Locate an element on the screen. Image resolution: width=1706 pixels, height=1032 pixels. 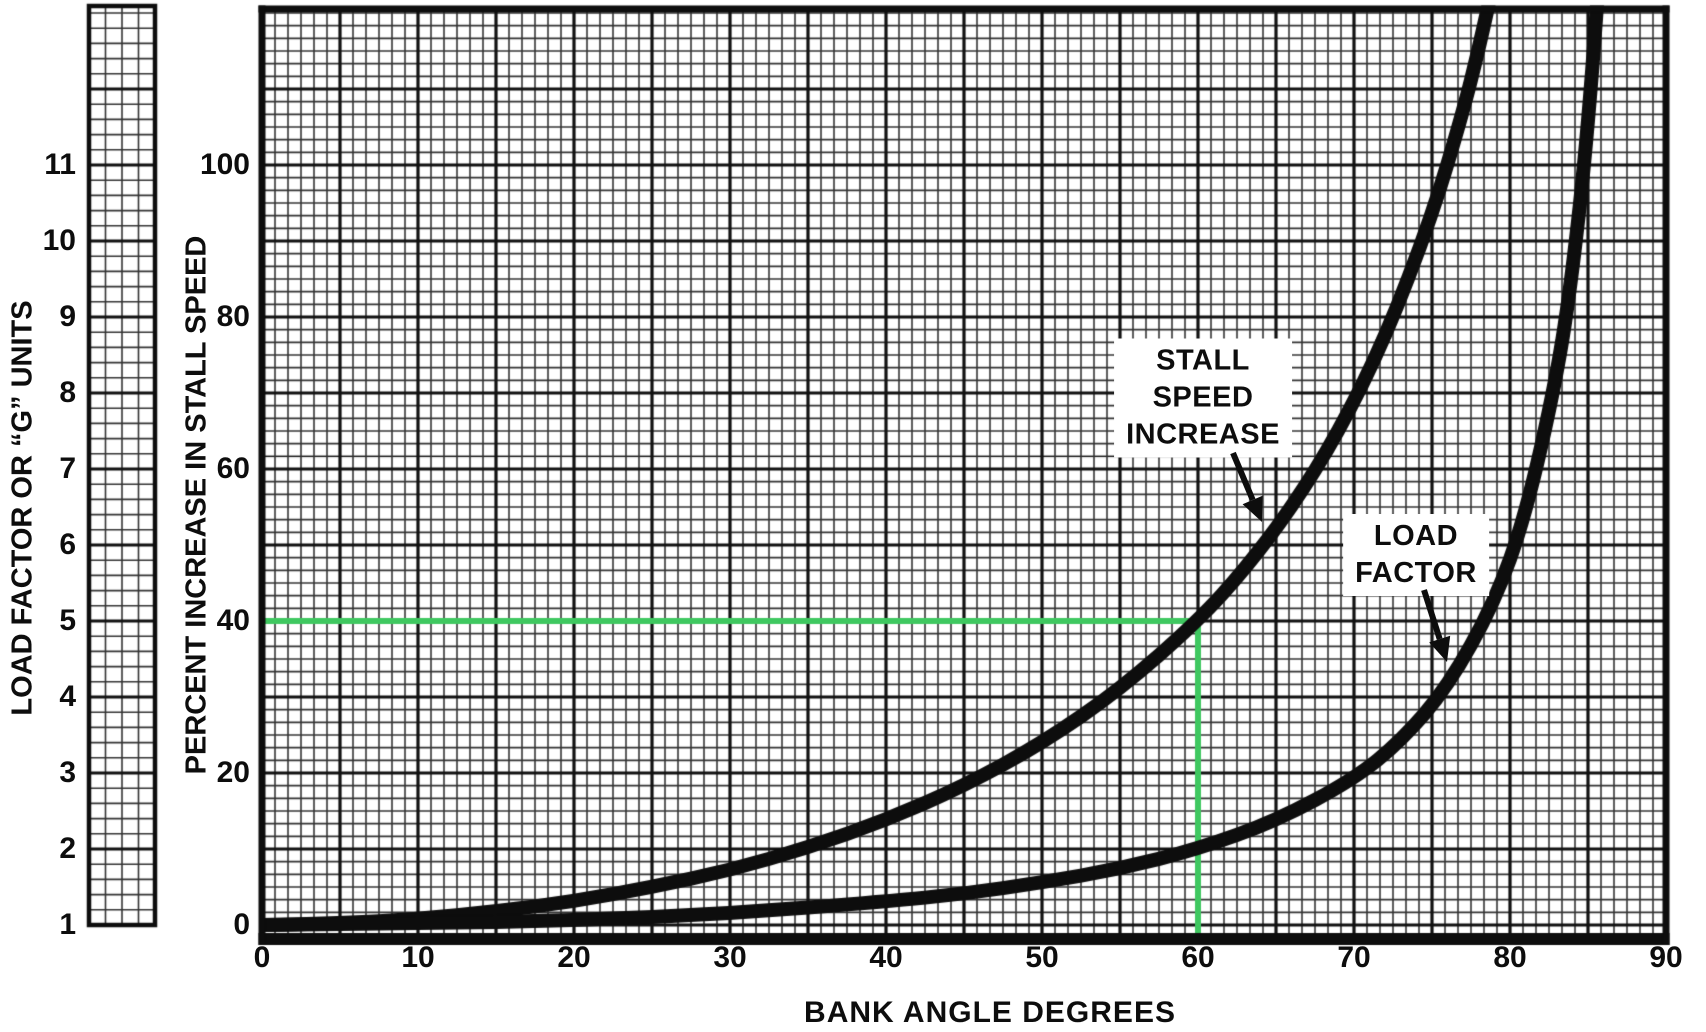
stall-label-arrow-icon is located at coordinates (1246, 486).